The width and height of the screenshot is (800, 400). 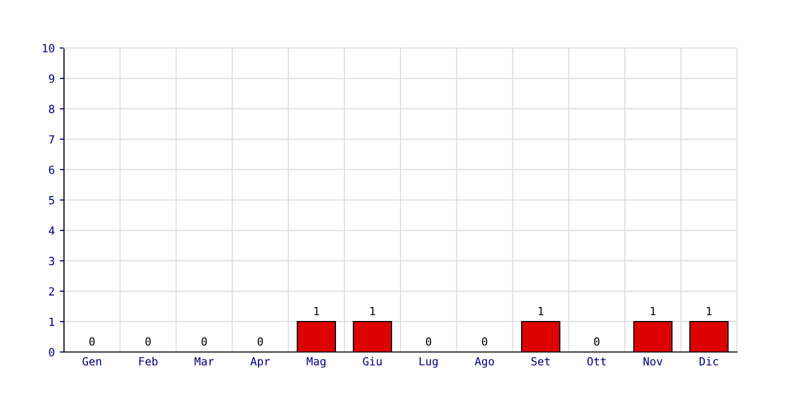 What do you see at coordinates (51, 200) in the screenshot?
I see `y-tick-label: 5` at bounding box center [51, 200].